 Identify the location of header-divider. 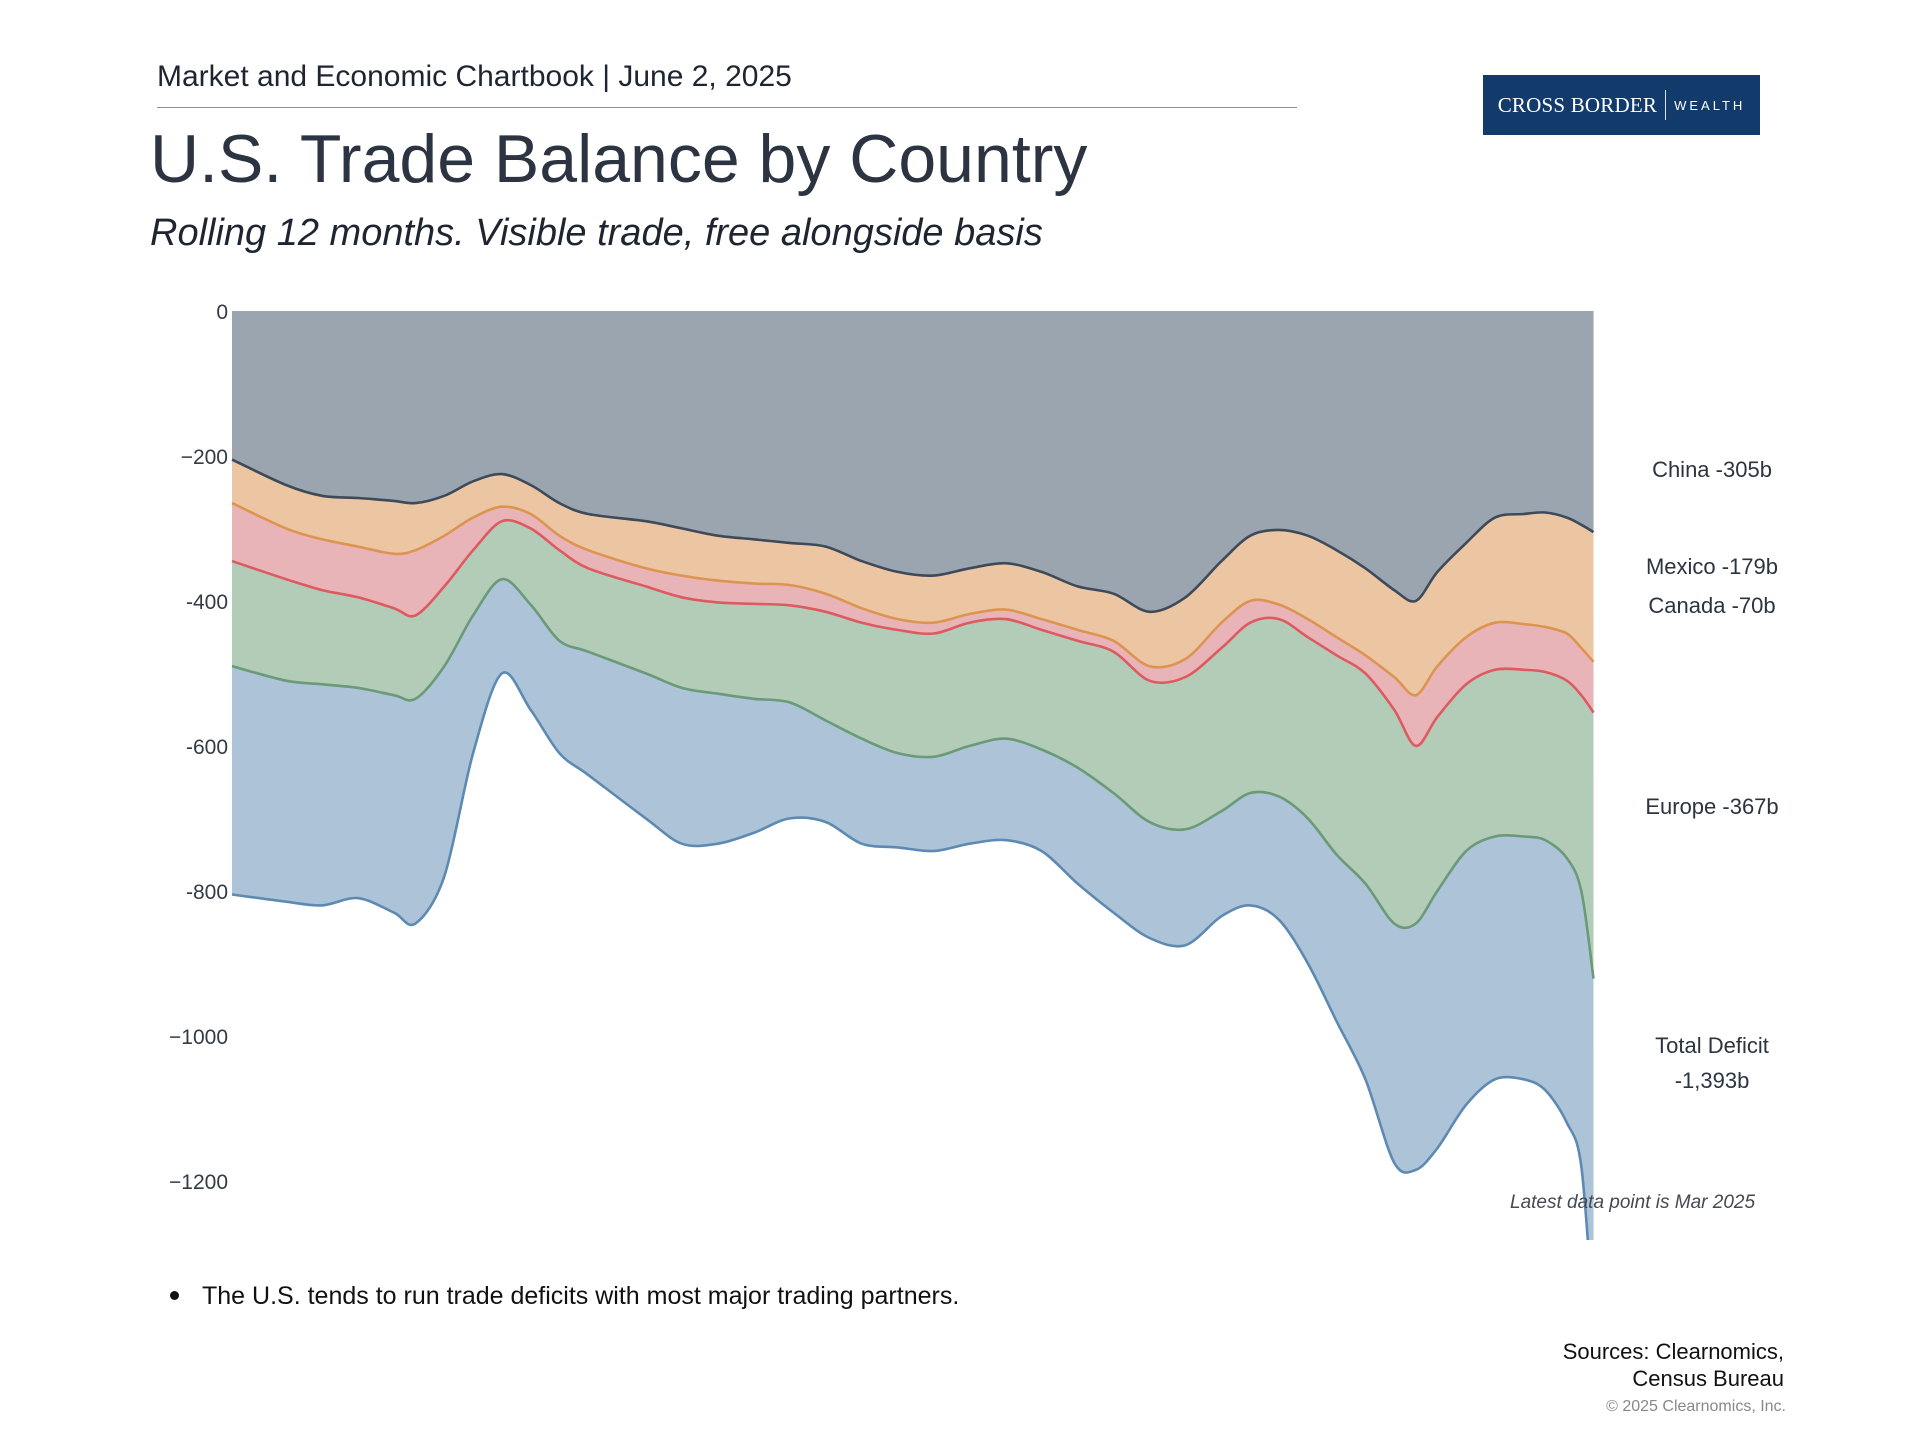
(727, 107).